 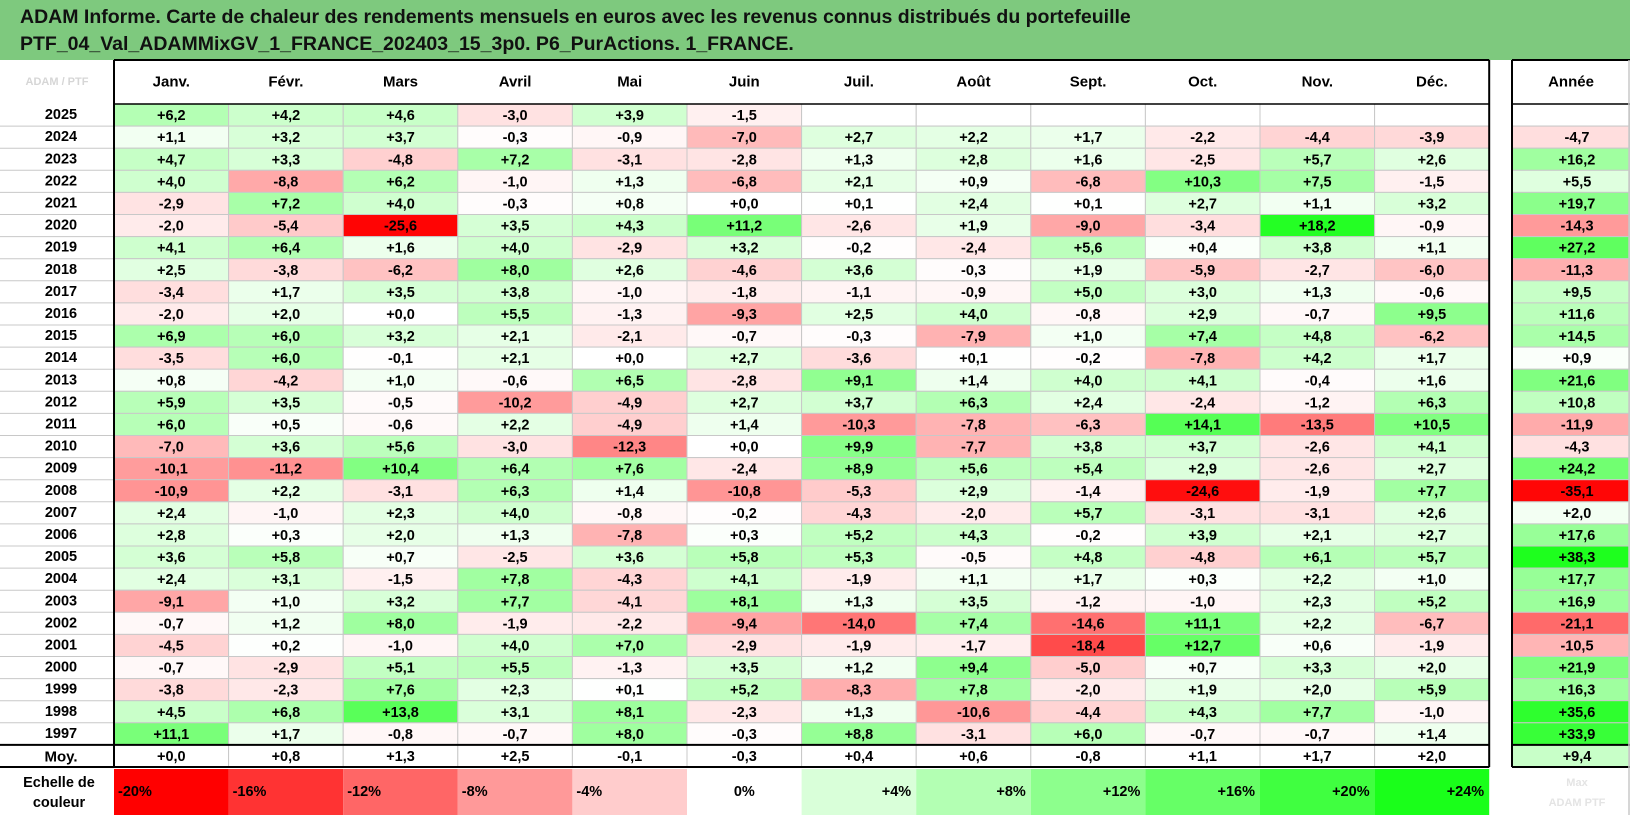 I want to click on cell-value: -1,1, so click(x=858, y=293).